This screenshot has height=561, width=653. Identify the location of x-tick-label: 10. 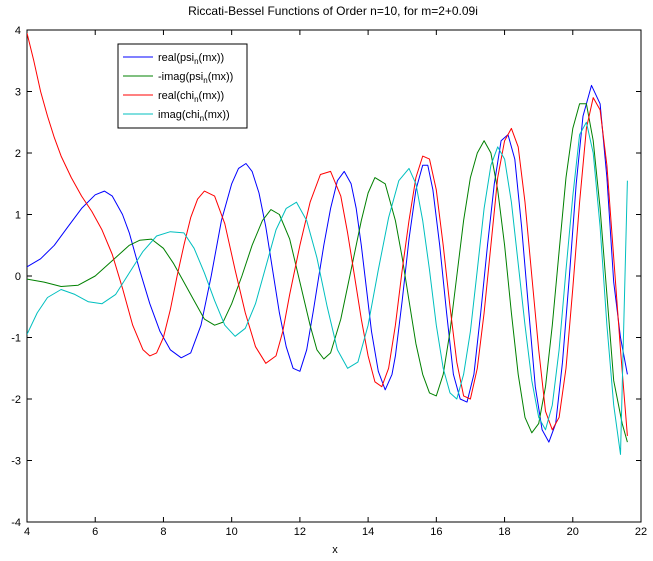
(232, 532).